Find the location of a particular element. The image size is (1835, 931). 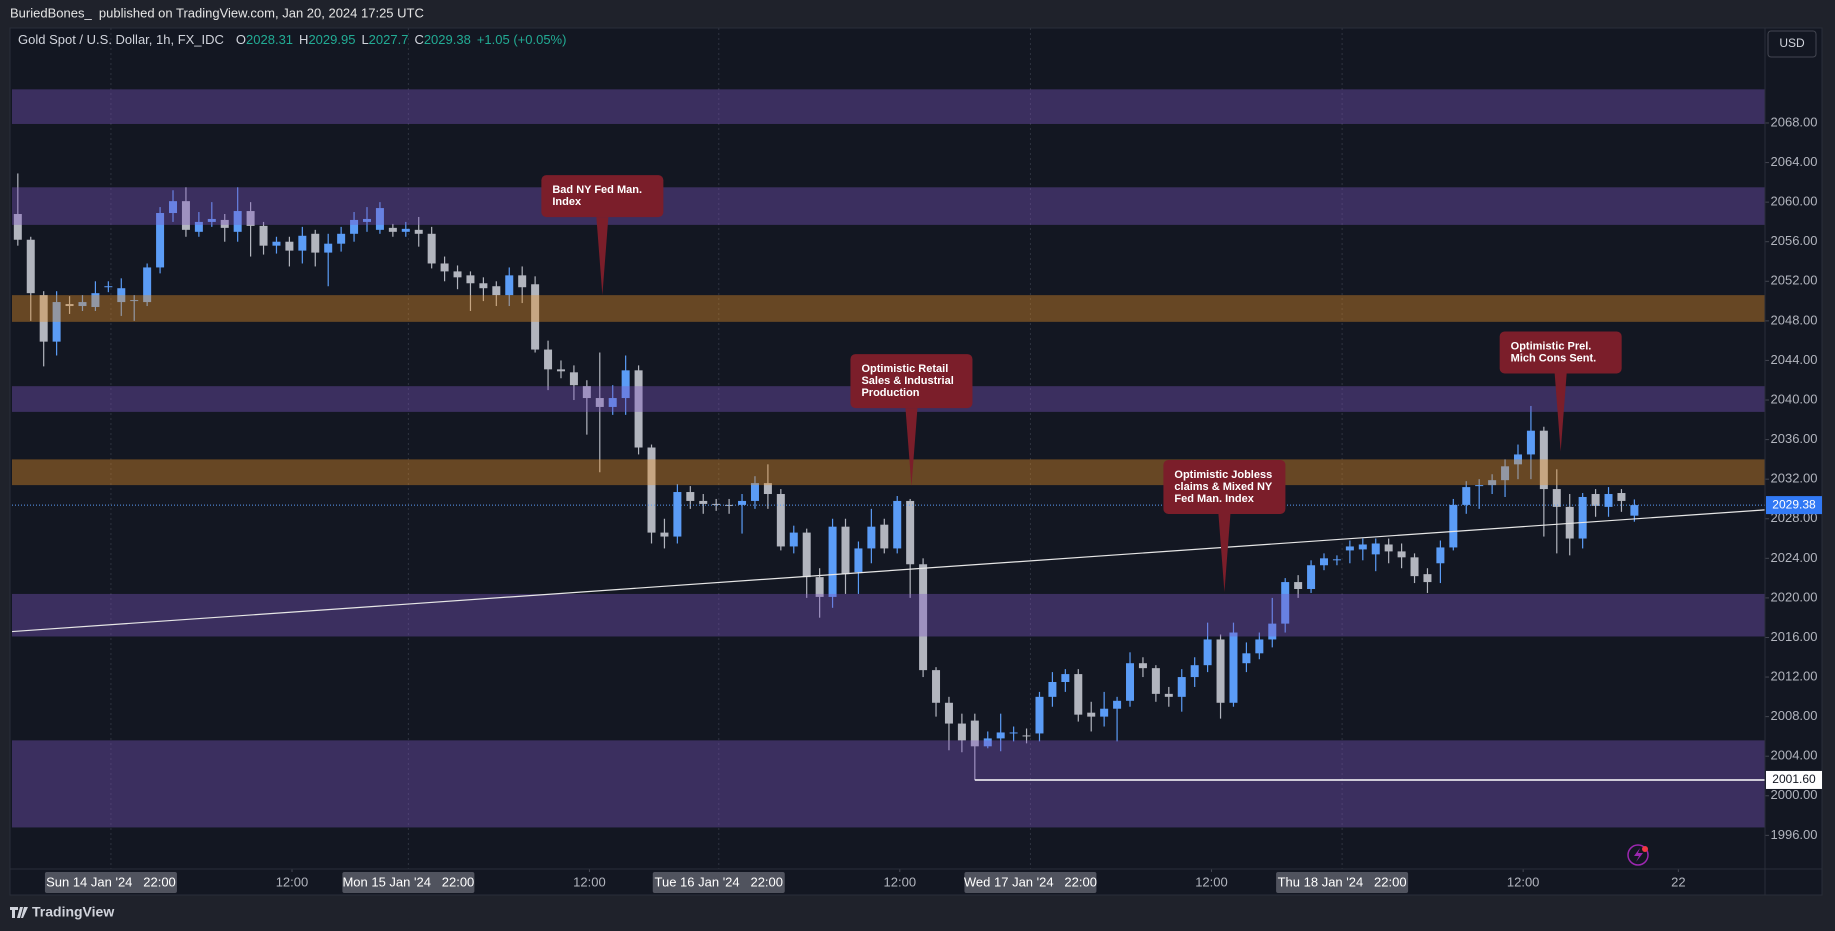

currency-button is located at coordinates (1792, 44).